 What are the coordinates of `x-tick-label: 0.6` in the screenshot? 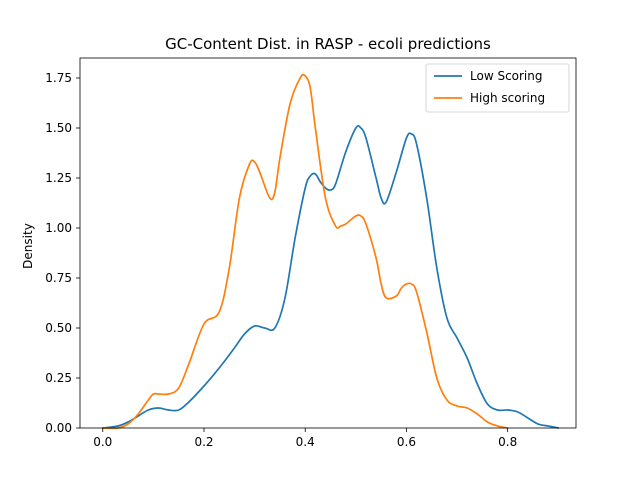 It's located at (406, 442).